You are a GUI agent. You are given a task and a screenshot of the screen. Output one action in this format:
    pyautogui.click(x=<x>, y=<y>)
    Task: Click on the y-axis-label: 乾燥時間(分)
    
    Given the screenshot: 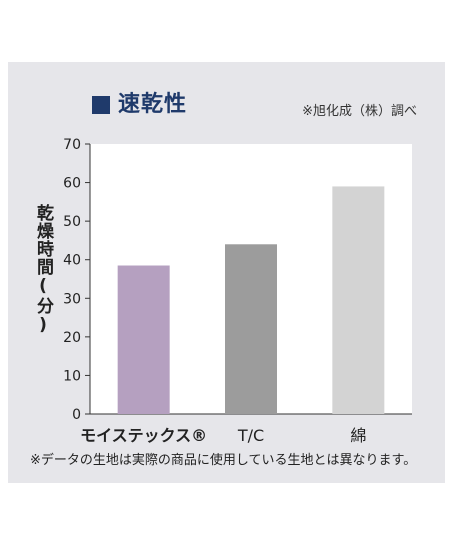 What is the action you would take?
    pyautogui.click(x=43, y=270)
    